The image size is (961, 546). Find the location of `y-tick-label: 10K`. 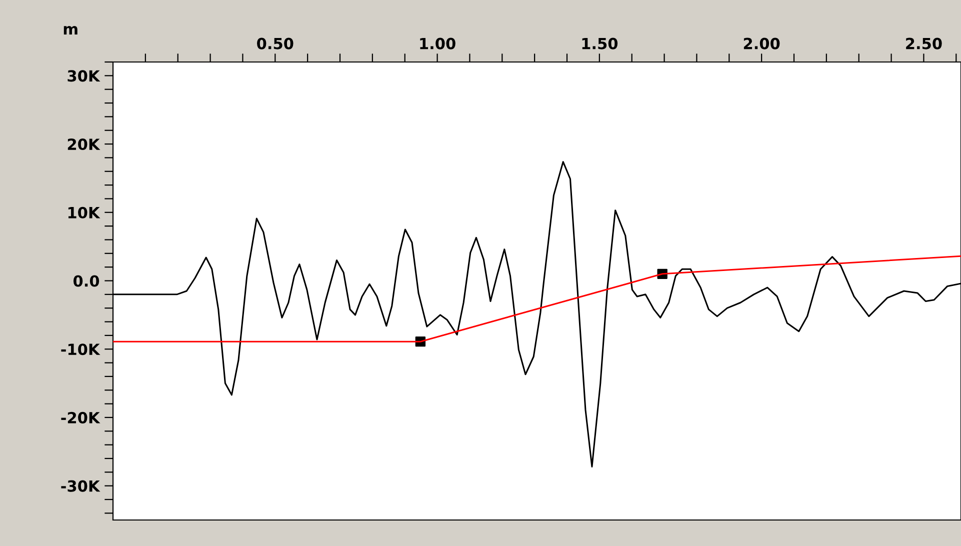

y-tick-label: 10K is located at coordinates (84, 212).